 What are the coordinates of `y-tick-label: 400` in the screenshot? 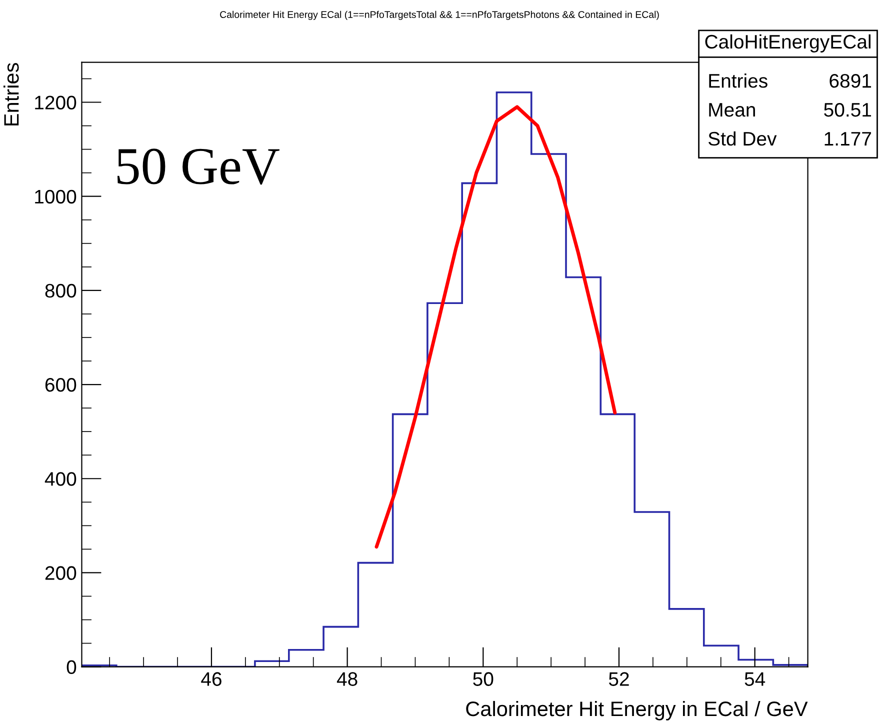 It's located at (60, 479).